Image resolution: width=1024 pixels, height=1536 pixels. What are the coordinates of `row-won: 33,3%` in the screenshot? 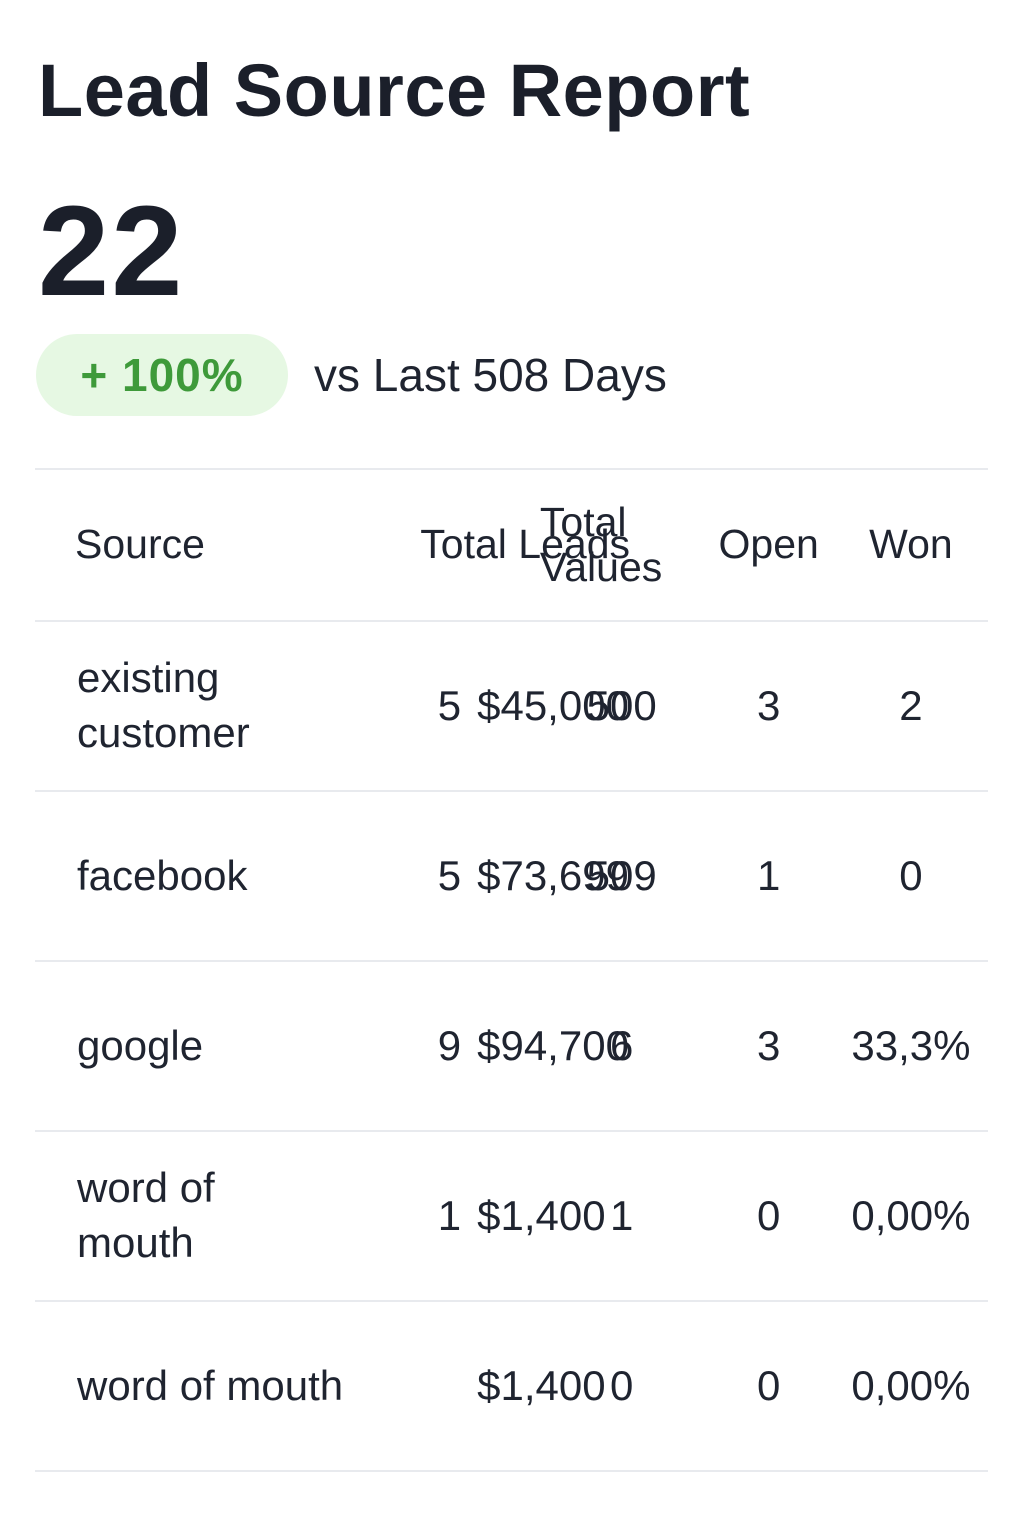 It's located at (911, 1045).